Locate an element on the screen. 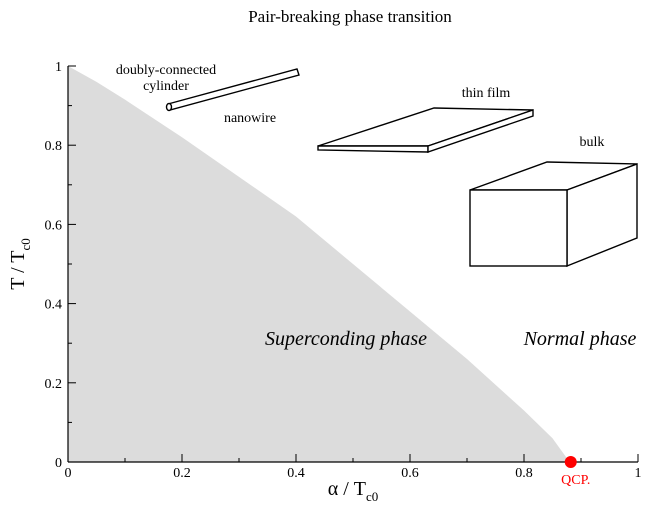 The height and width of the screenshot is (515, 662). y-tick-label: 0.8 is located at coordinates (54, 146).